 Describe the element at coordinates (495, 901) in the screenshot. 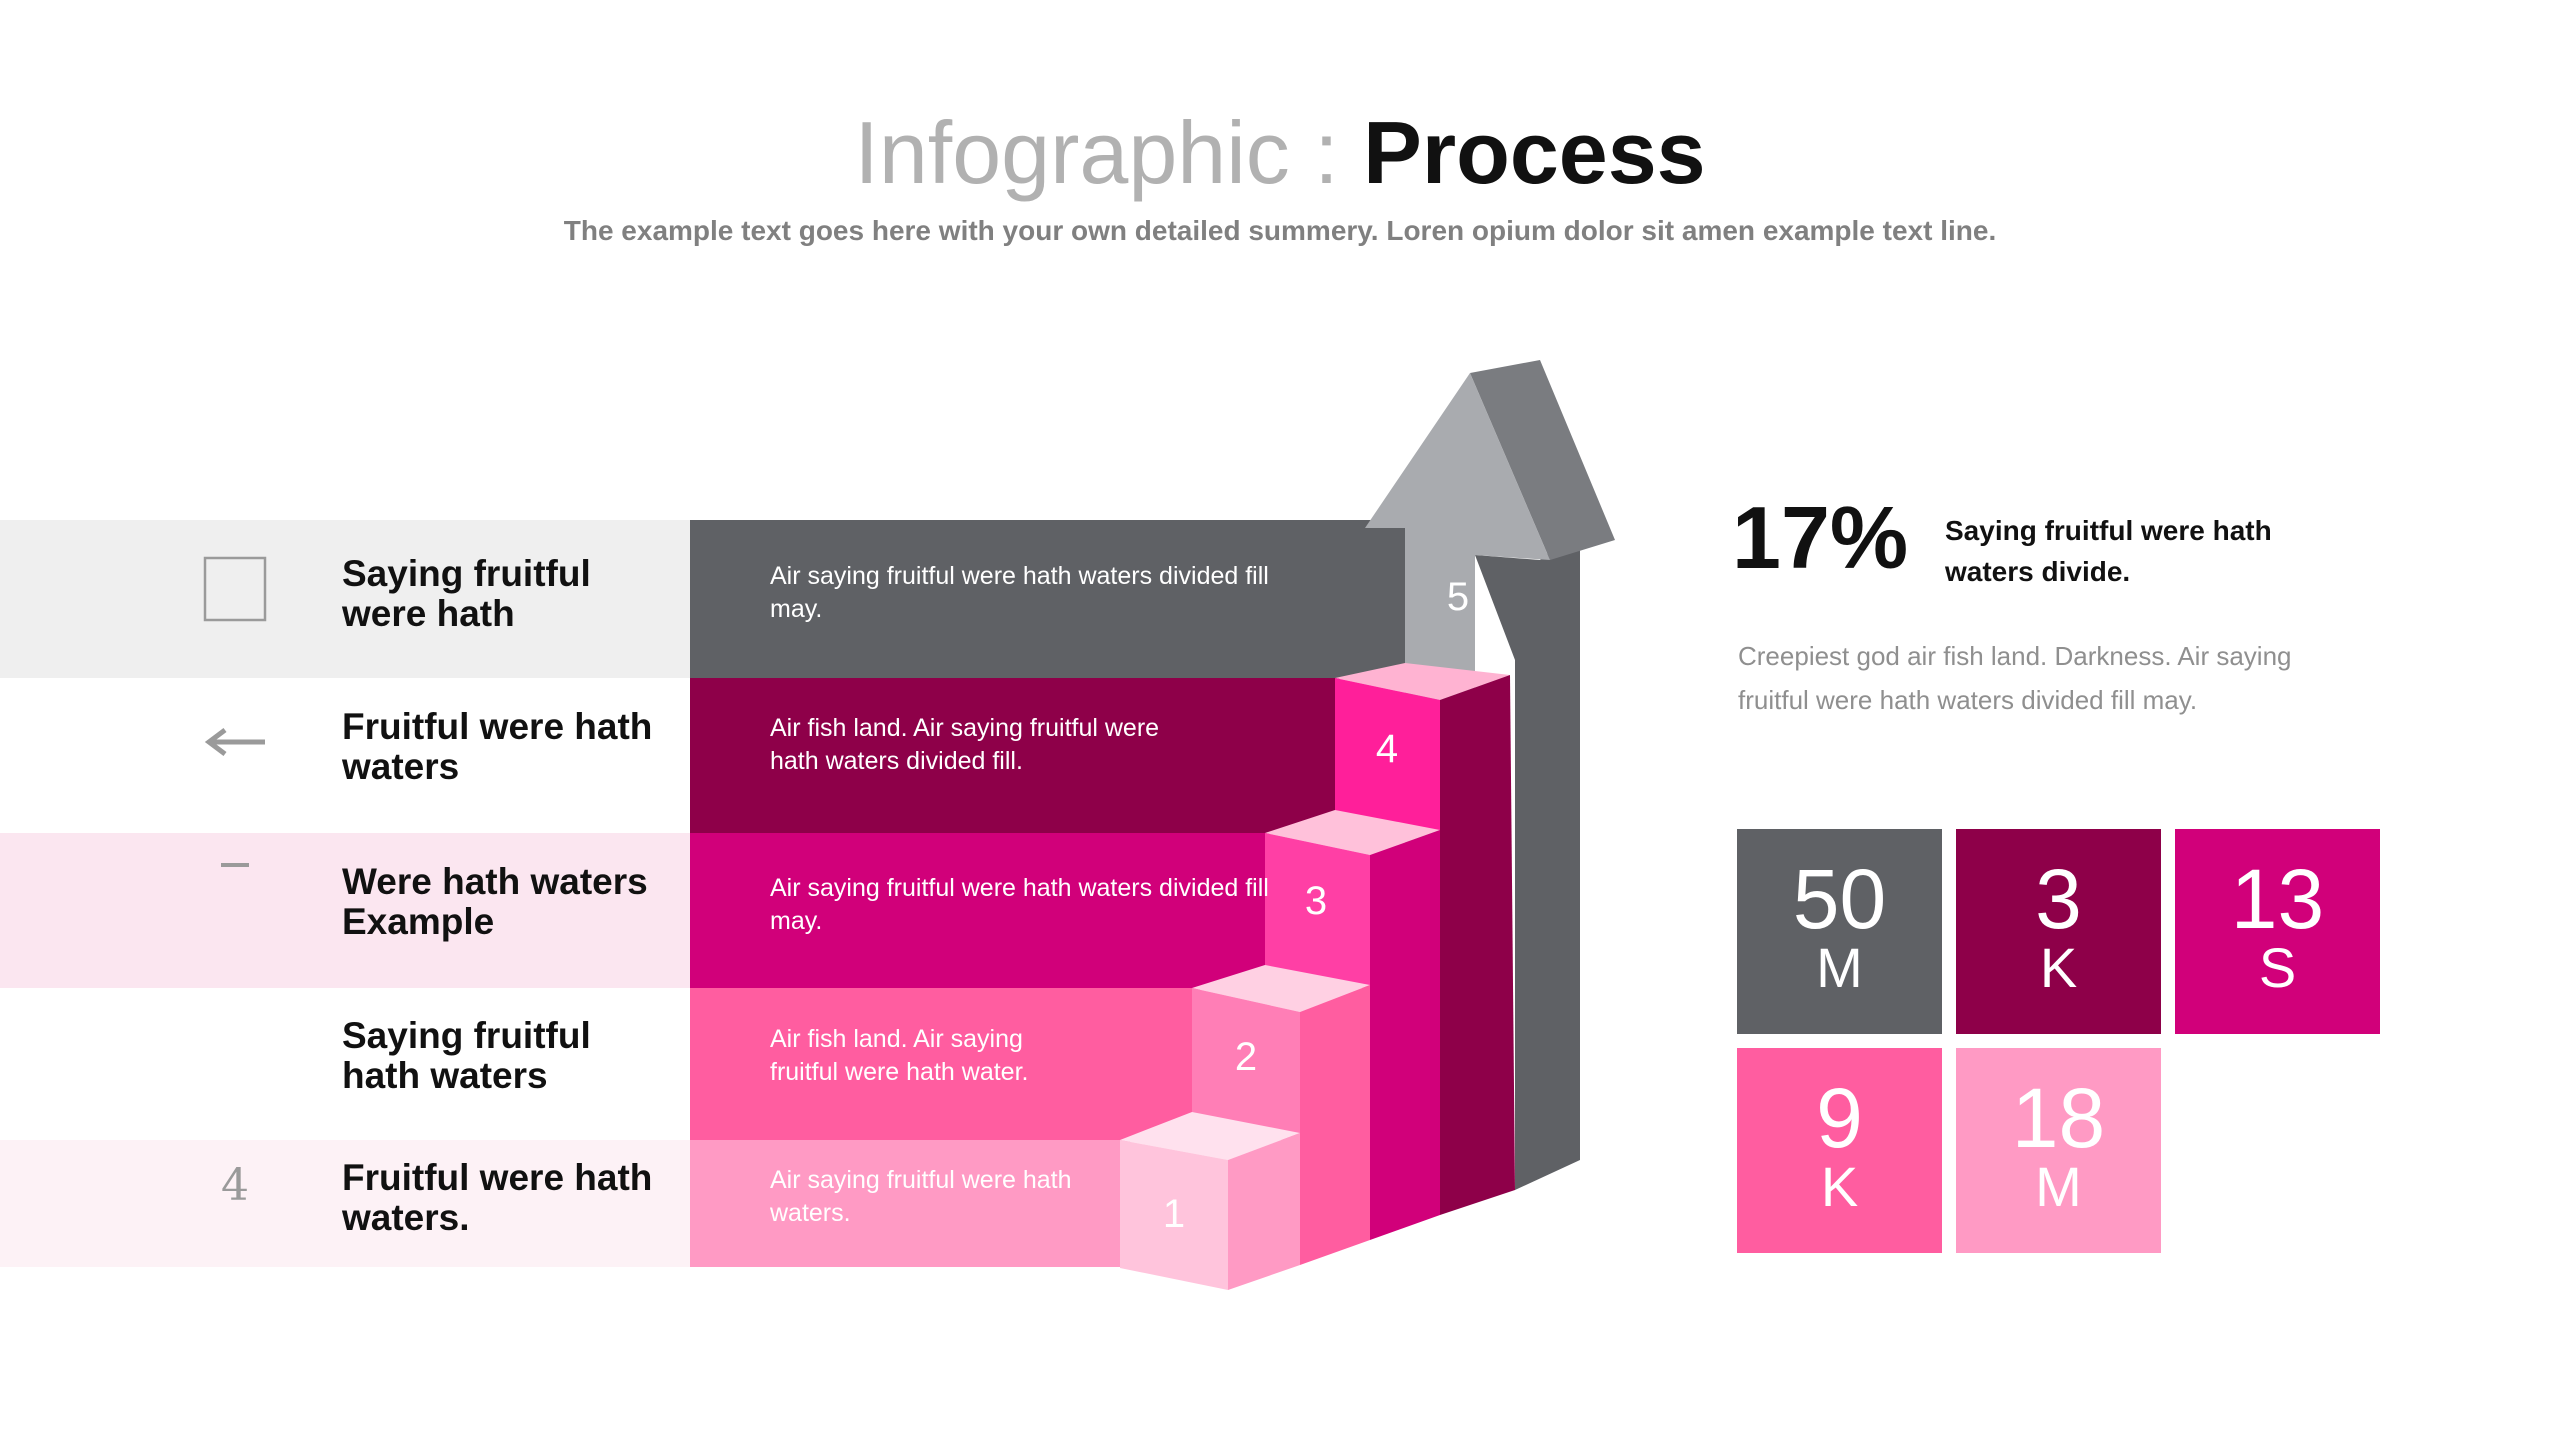

I see `row-label-3: Were hath waters Example` at that location.